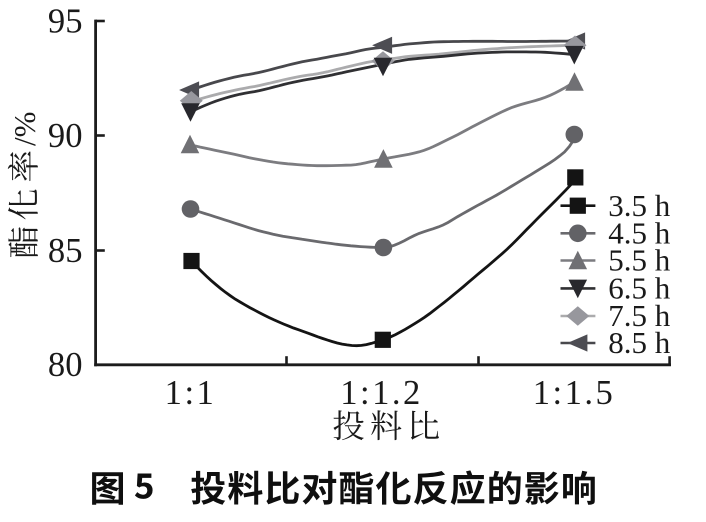 This screenshot has width=706, height=522. What do you see at coordinates (65, 251) in the screenshot?
I see `svg-text: 85` at bounding box center [65, 251].